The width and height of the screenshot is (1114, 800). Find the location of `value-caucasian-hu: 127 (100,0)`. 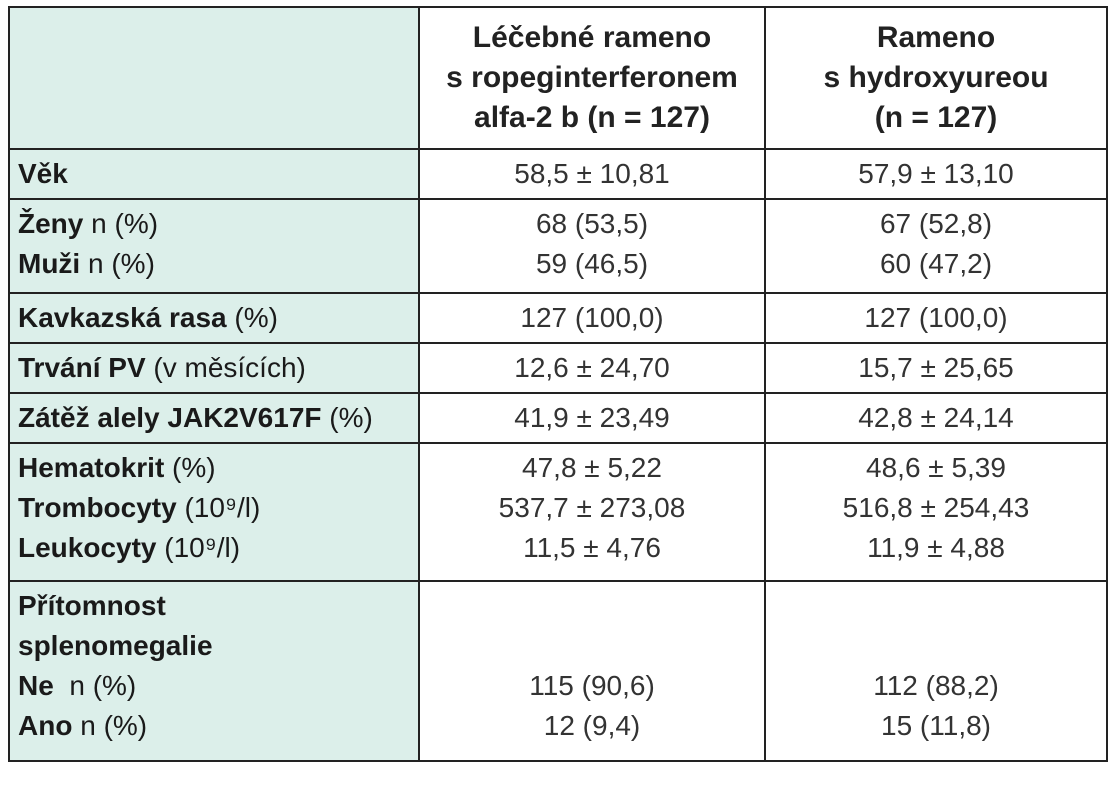

value-caucasian-hu: 127 (100,0) is located at coordinates (936, 318).